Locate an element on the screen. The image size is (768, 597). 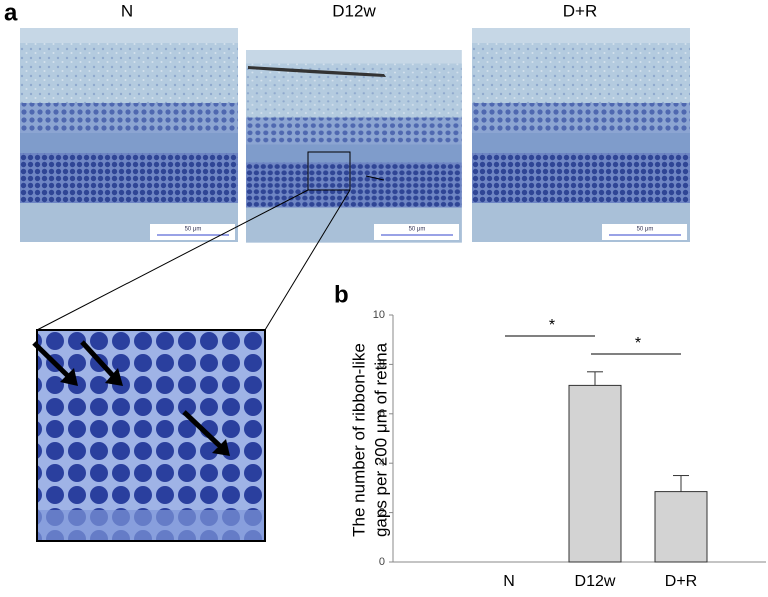
inset is located at coordinates (149, 435).